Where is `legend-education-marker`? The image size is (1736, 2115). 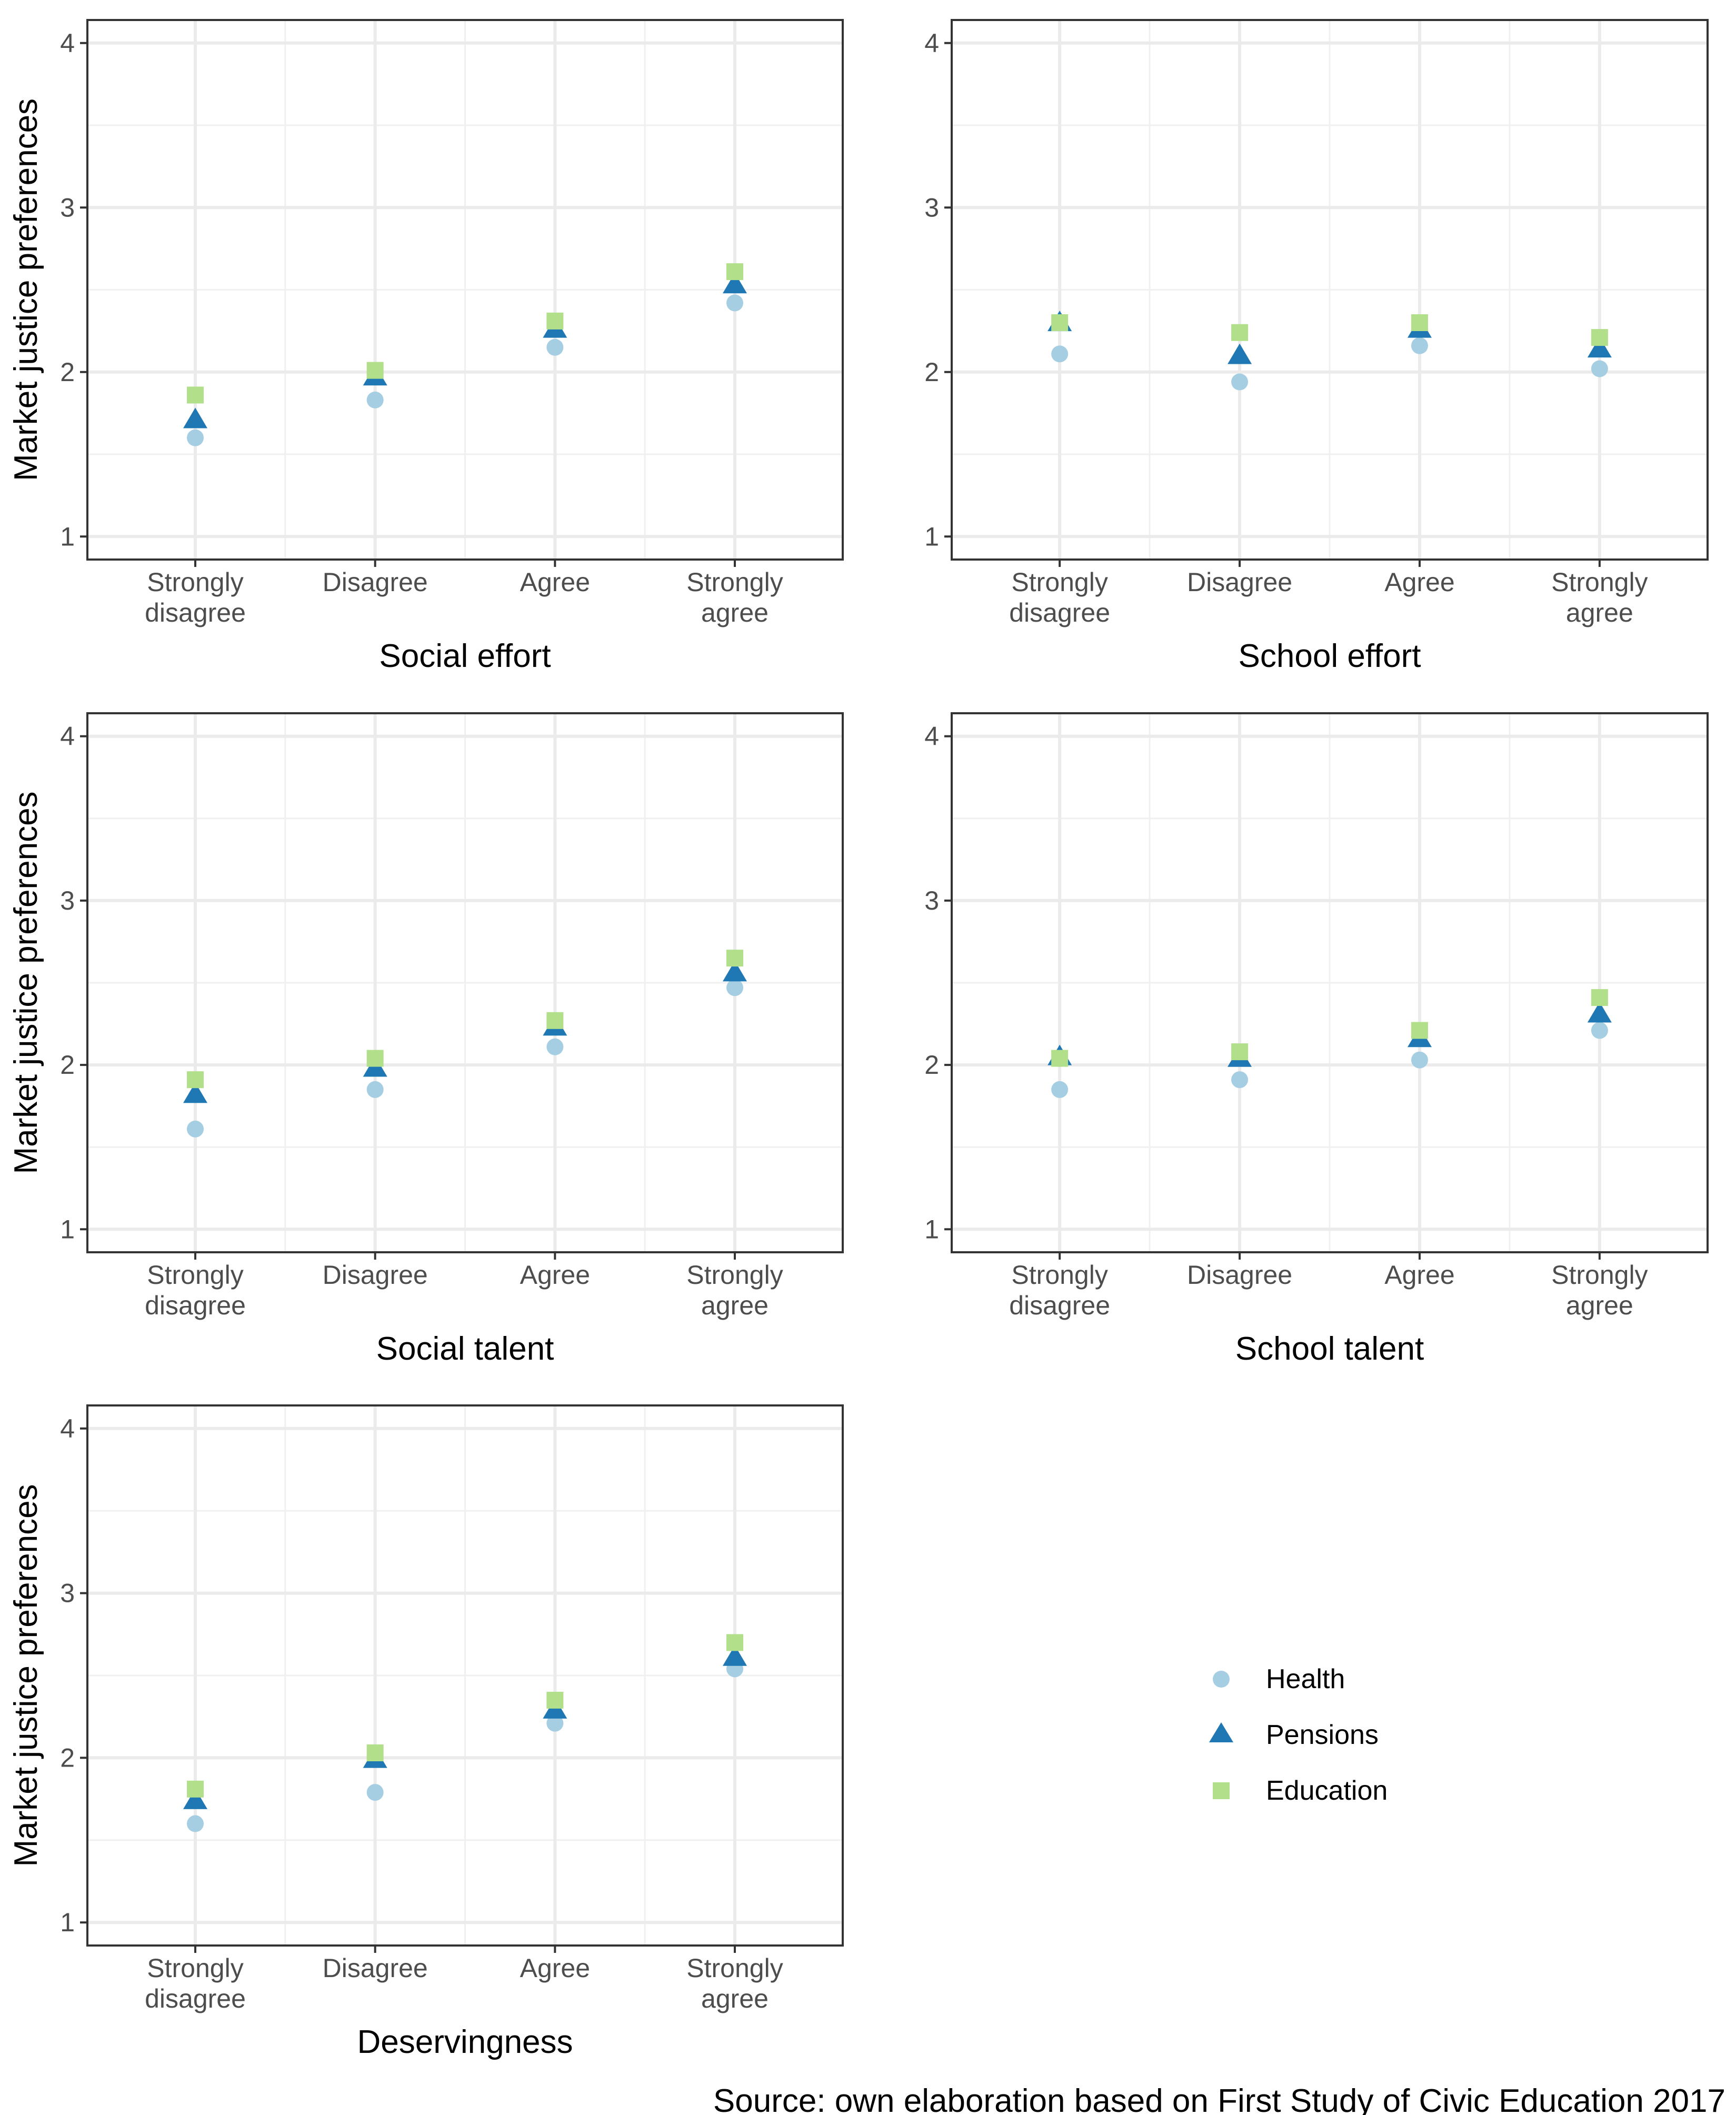 legend-education-marker is located at coordinates (1221, 1791).